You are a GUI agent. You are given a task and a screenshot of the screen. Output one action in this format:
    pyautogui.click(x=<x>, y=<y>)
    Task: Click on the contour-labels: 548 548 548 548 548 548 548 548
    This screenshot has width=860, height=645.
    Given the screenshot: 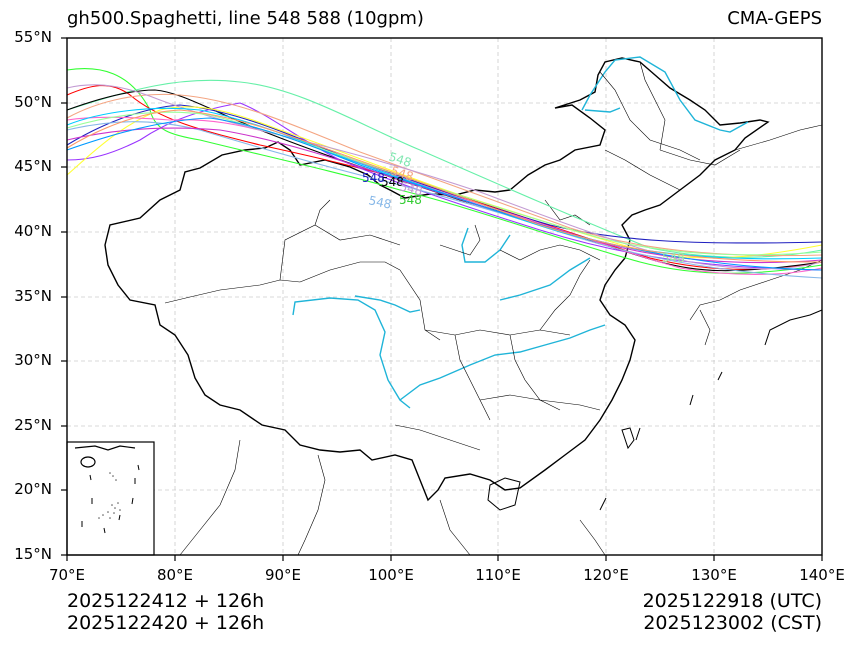 What is the action you would take?
    pyautogui.click(x=523, y=207)
    